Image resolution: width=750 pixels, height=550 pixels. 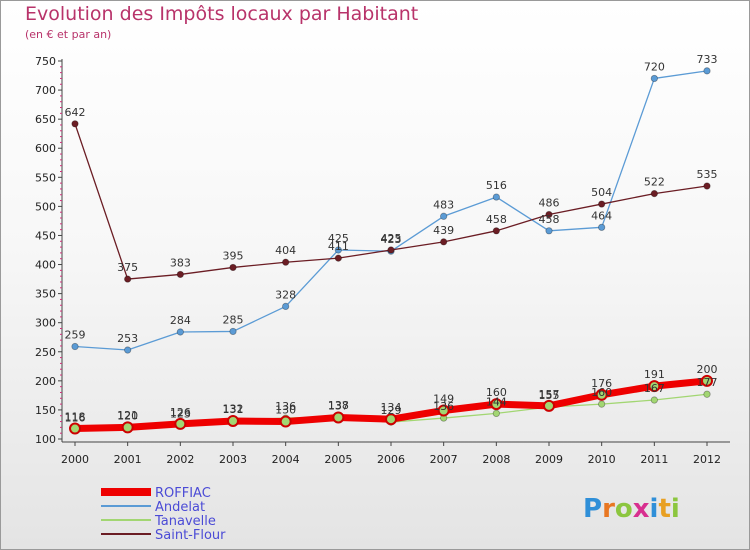 What do you see at coordinates (128, 459) in the screenshot?
I see `x-tick-label: 2001` at bounding box center [128, 459].